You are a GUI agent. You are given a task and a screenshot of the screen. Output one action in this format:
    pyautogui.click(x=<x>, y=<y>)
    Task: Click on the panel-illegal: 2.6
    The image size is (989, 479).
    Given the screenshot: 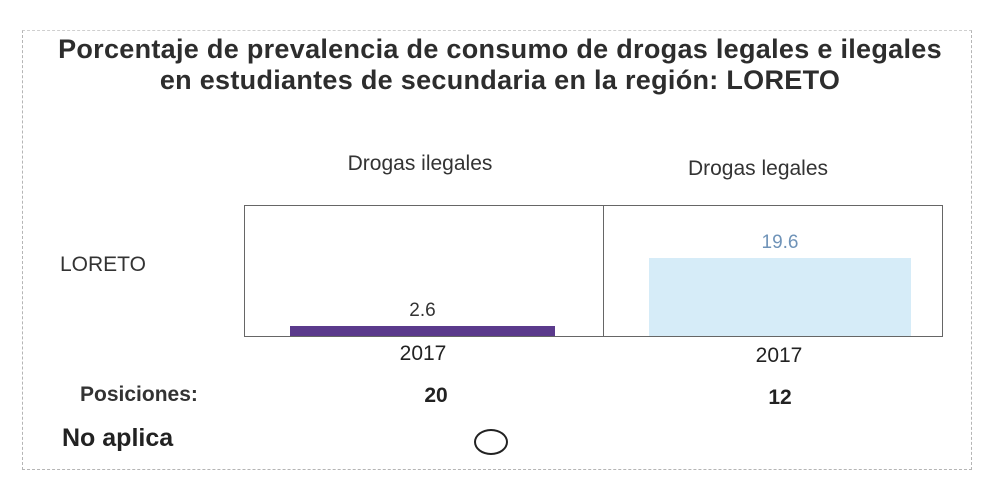 What is the action you would take?
    pyautogui.click(x=424, y=271)
    